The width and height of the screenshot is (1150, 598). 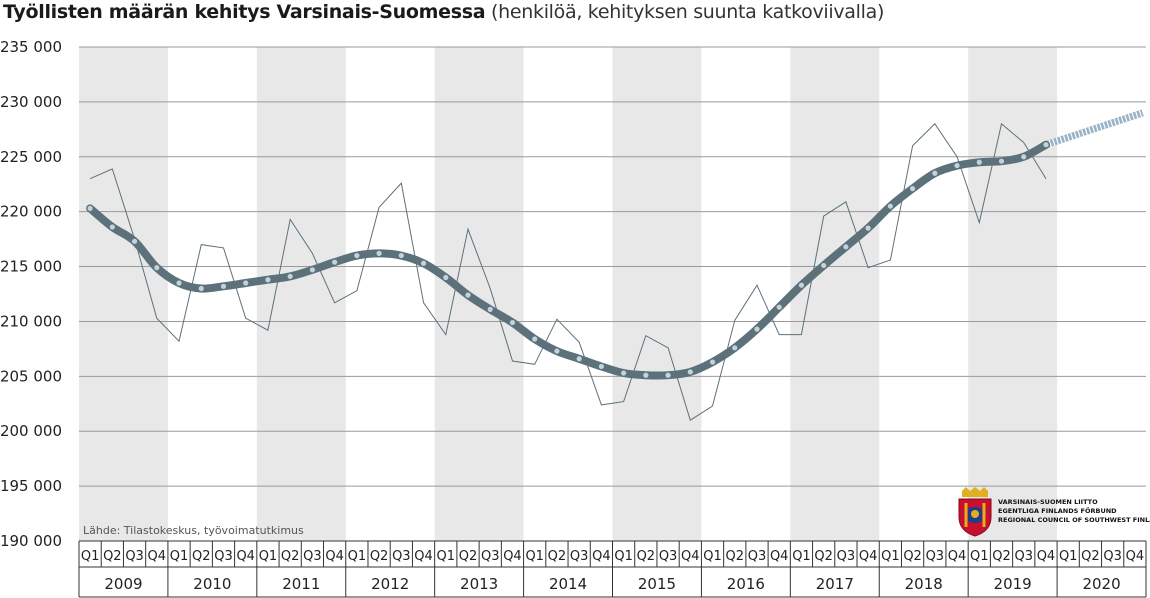 I want to click on y-tick-label: 215 000, so click(x=31, y=267).